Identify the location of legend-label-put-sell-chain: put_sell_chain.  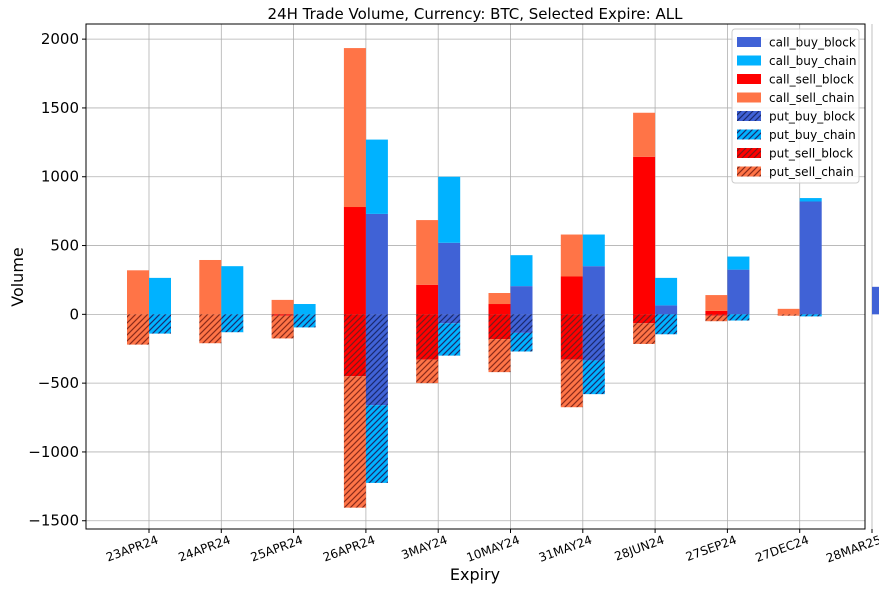
(811, 172).